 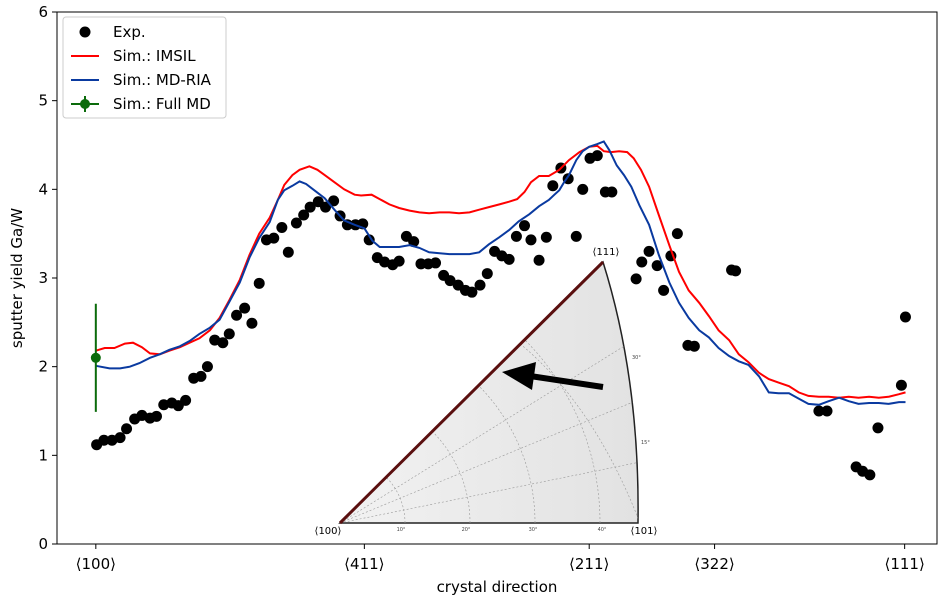 I want to click on x-tick-label: ⟨211⟩, so click(x=589, y=564).